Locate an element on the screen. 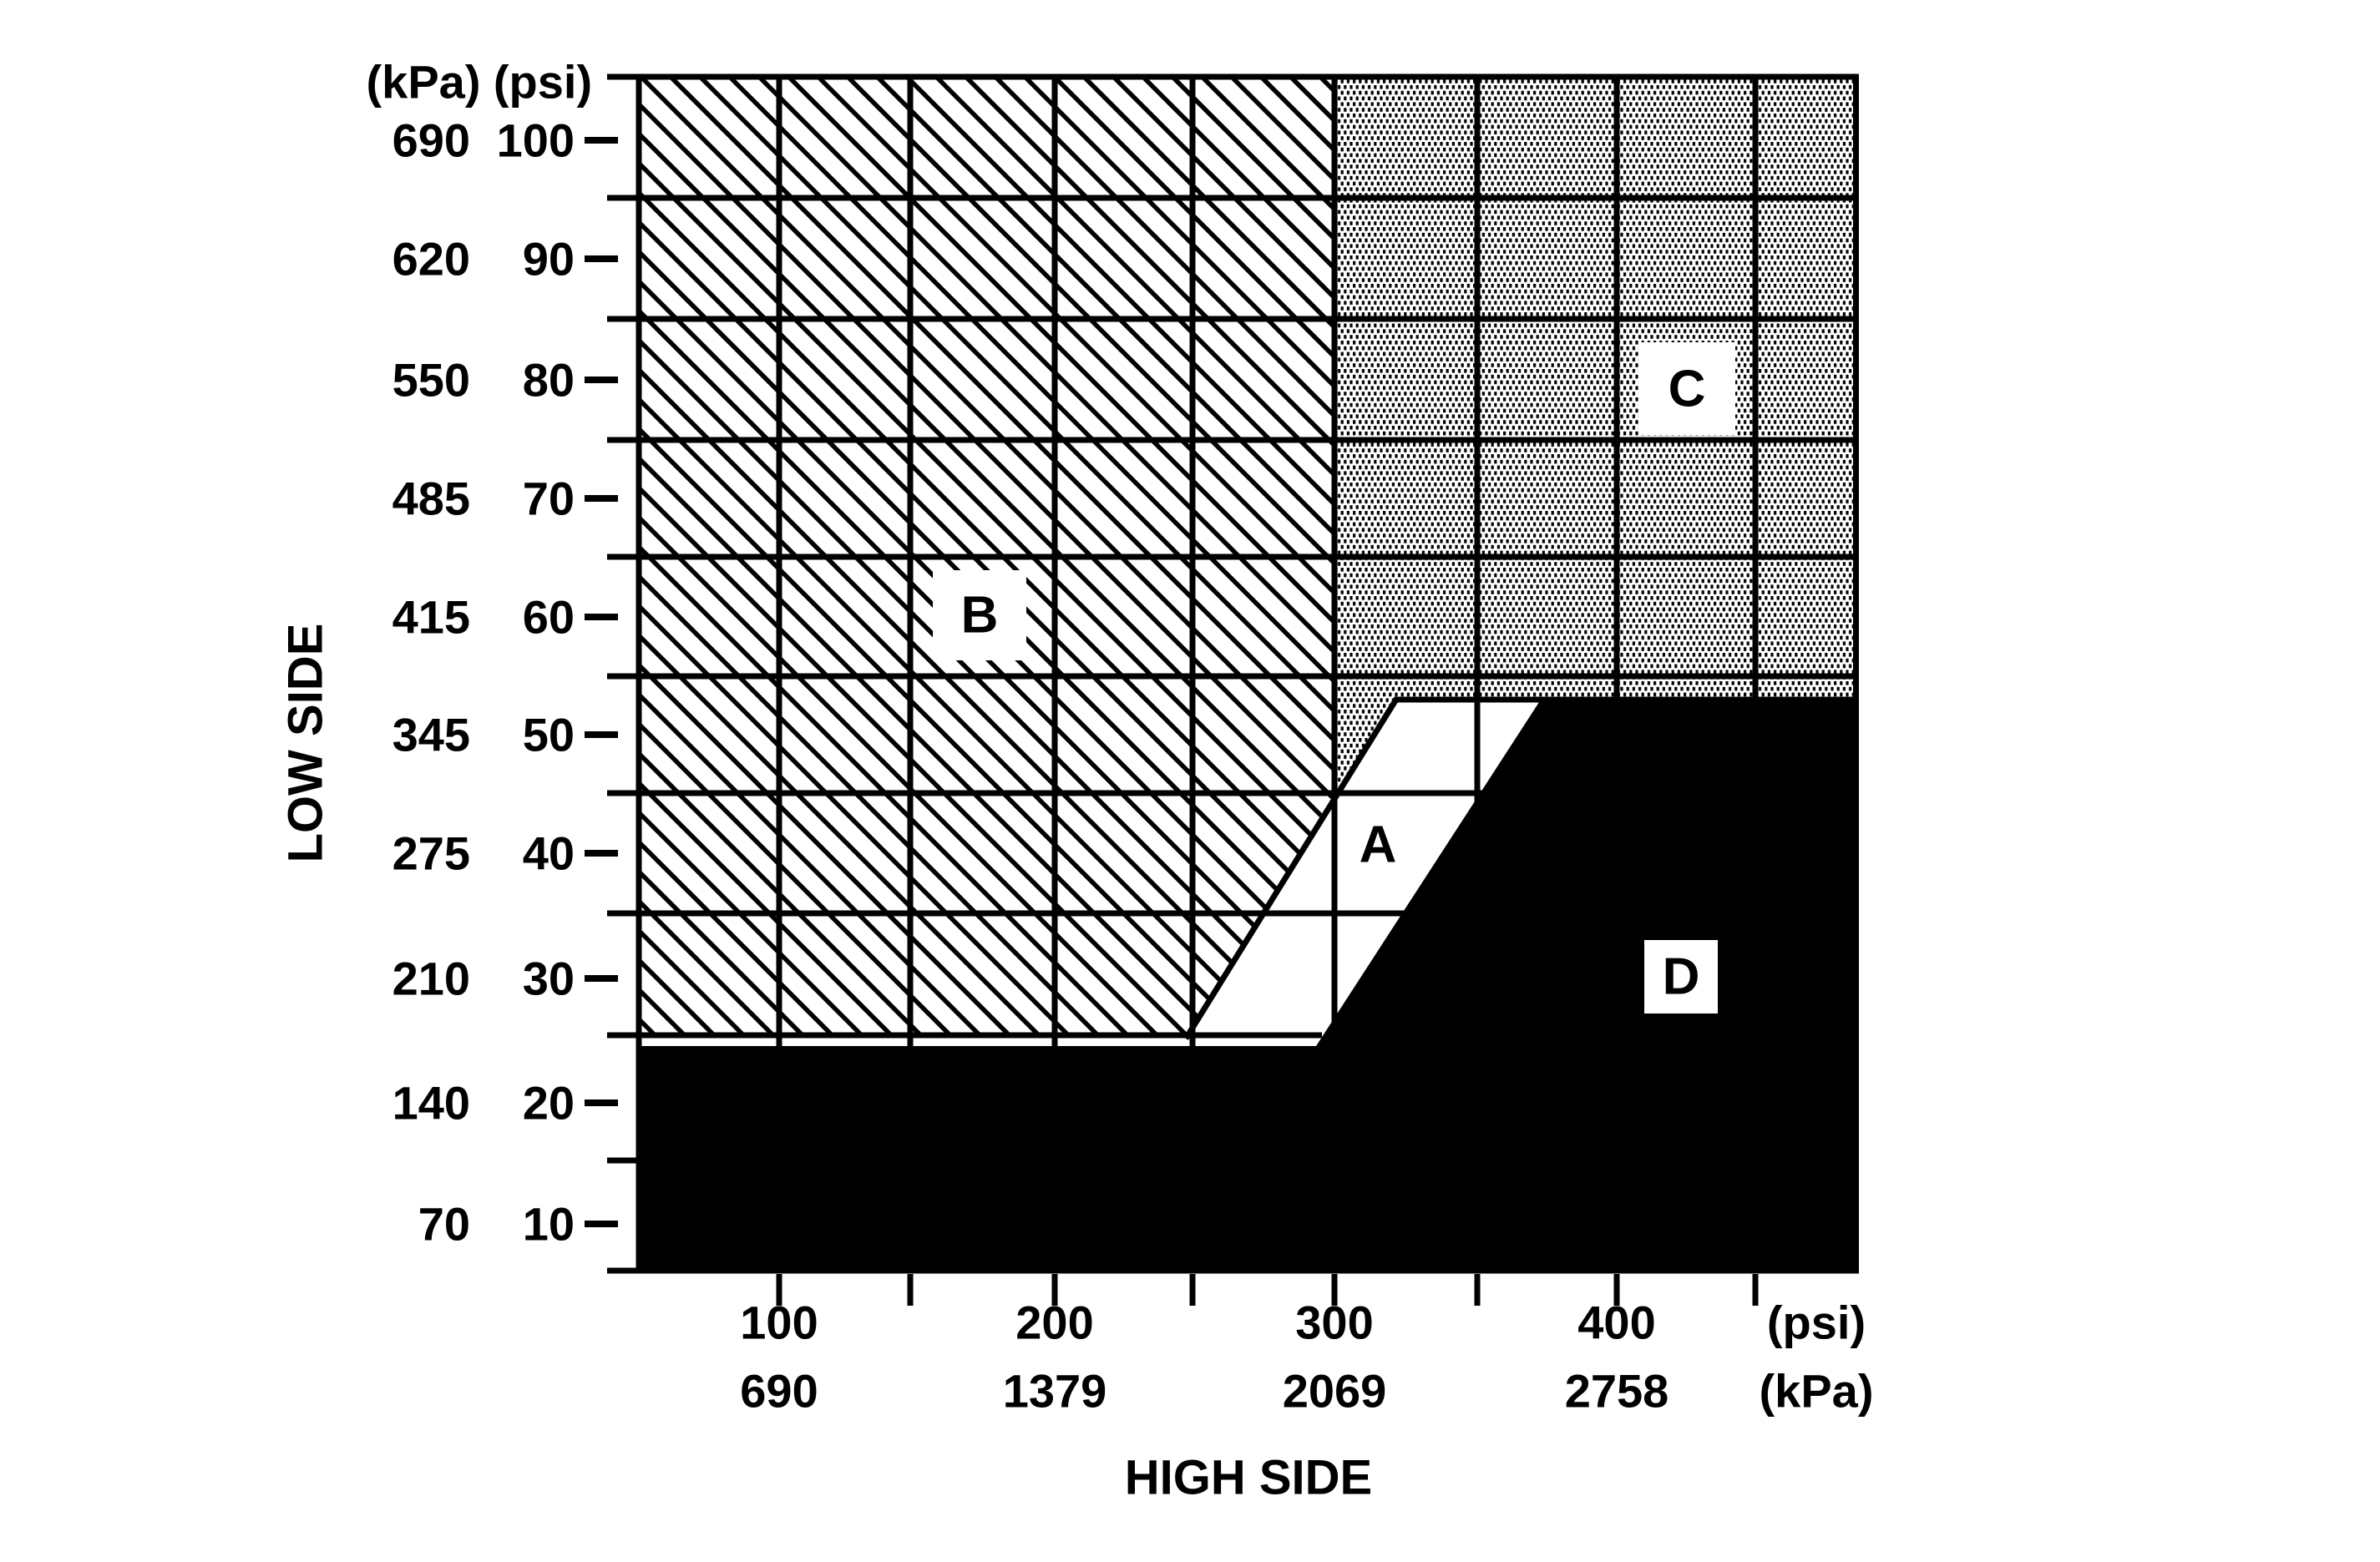  y-axis-line is located at coordinates (639, 673).